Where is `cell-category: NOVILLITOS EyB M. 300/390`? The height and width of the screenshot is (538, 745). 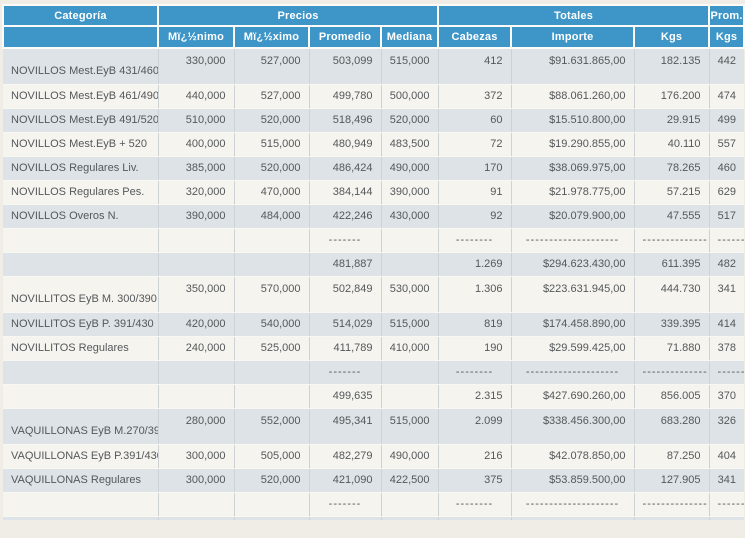 cell-category: NOVILLITOS EyB M. 300/390 is located at coordinates (81, 294).